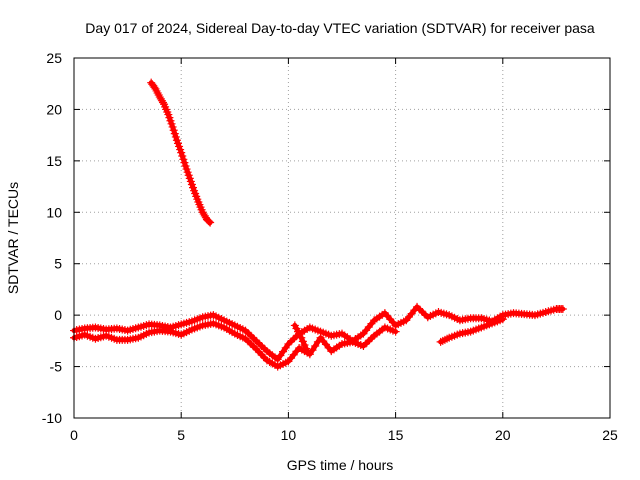 This screenshot has height=480, width=640. Describe the element at coordinates (289, 435) in the screenshot. I see `x-tick-label: 10` at that location.